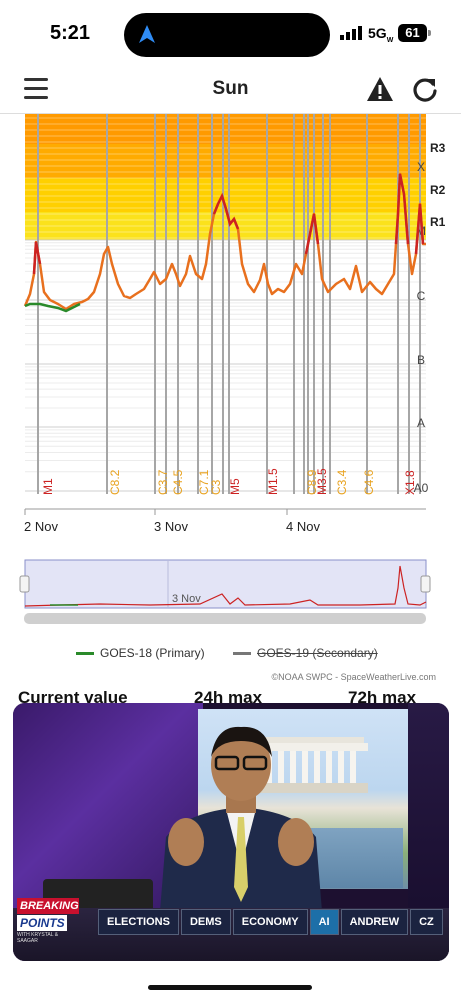  Describe the element at coordinates (317, 653) in the screenshot. I see `legend-label-secondary: GOES-19 (Secondary)` at that location.